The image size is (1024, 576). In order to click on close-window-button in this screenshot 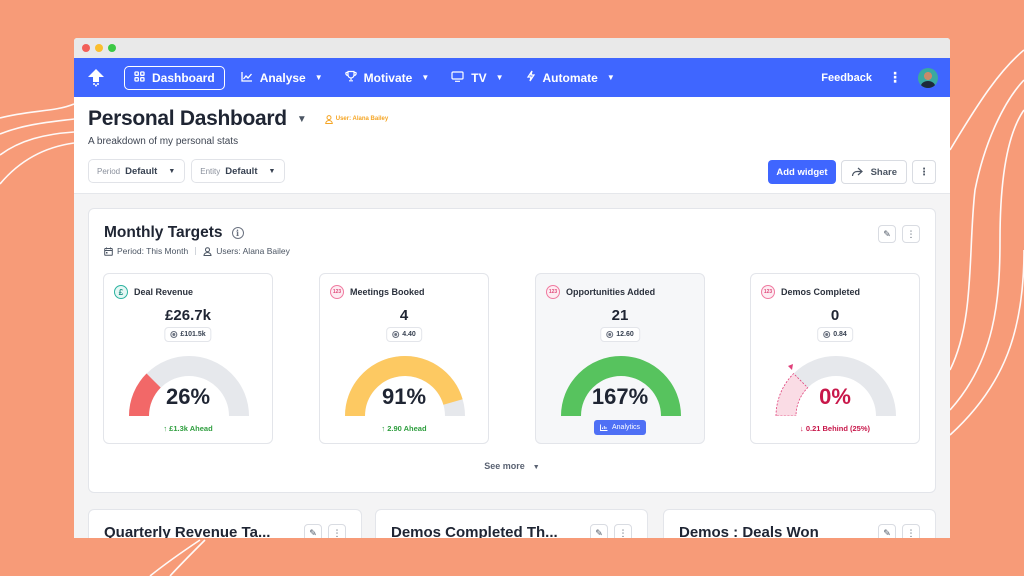, I will do `click(86, 48)`.